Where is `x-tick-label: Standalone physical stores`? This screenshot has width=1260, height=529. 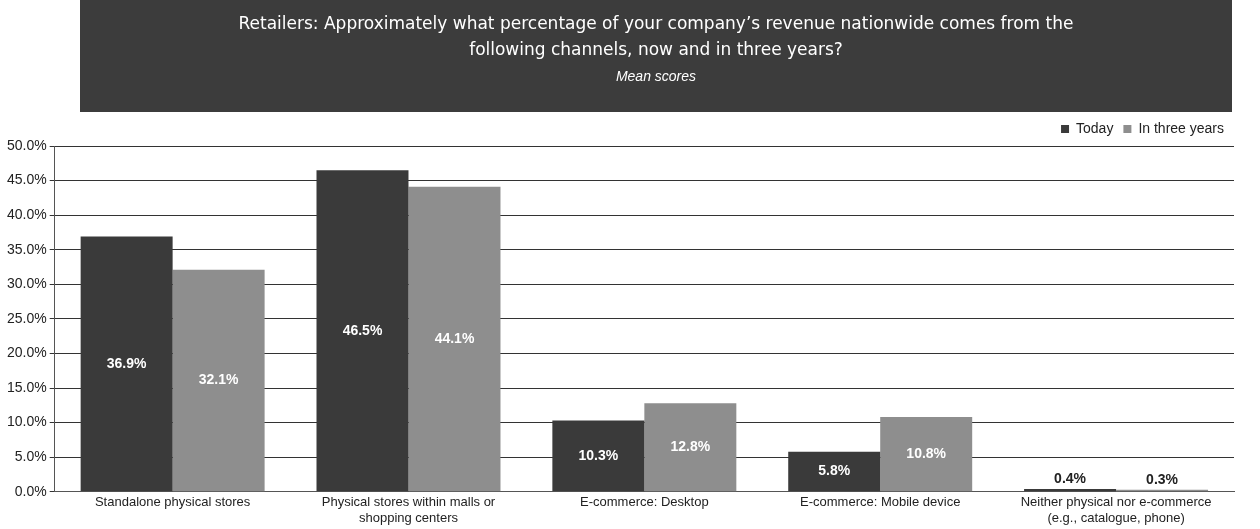 x-tick-label: Standalone physical stores is located at coordinates (172, 502).